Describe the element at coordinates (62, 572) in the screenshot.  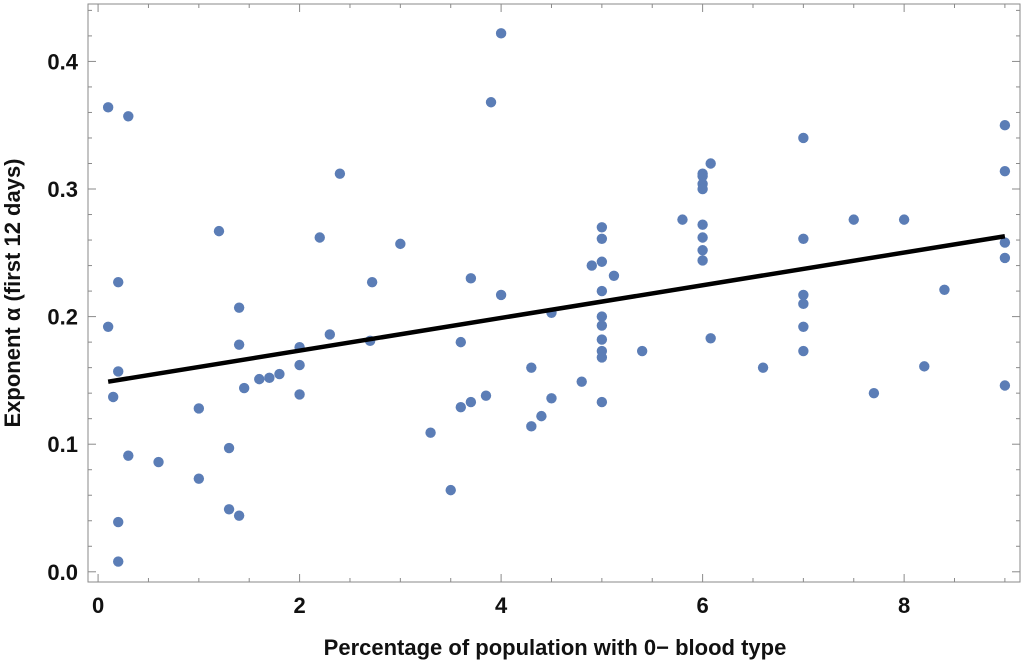
I see `y-tick-label: 0.0` at that location.